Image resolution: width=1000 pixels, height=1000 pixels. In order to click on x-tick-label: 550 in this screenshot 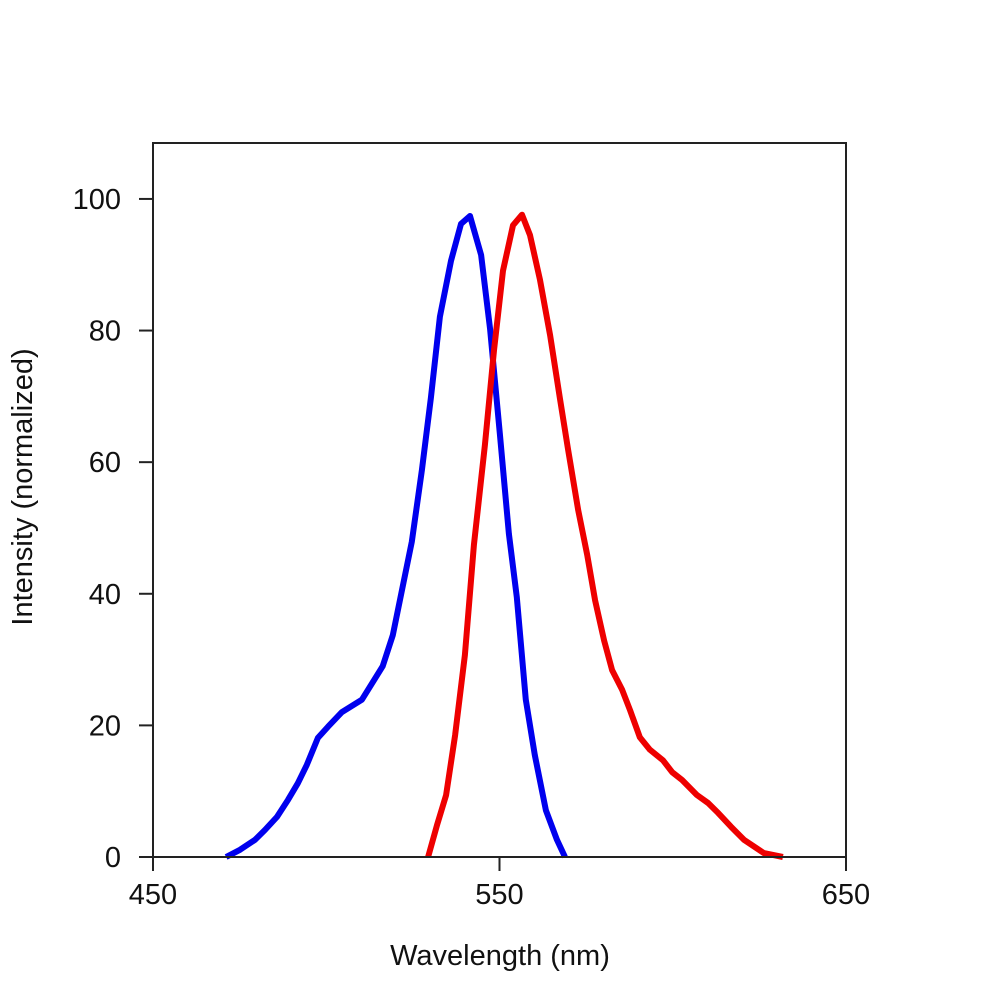, I will do `click(499, 895)`.